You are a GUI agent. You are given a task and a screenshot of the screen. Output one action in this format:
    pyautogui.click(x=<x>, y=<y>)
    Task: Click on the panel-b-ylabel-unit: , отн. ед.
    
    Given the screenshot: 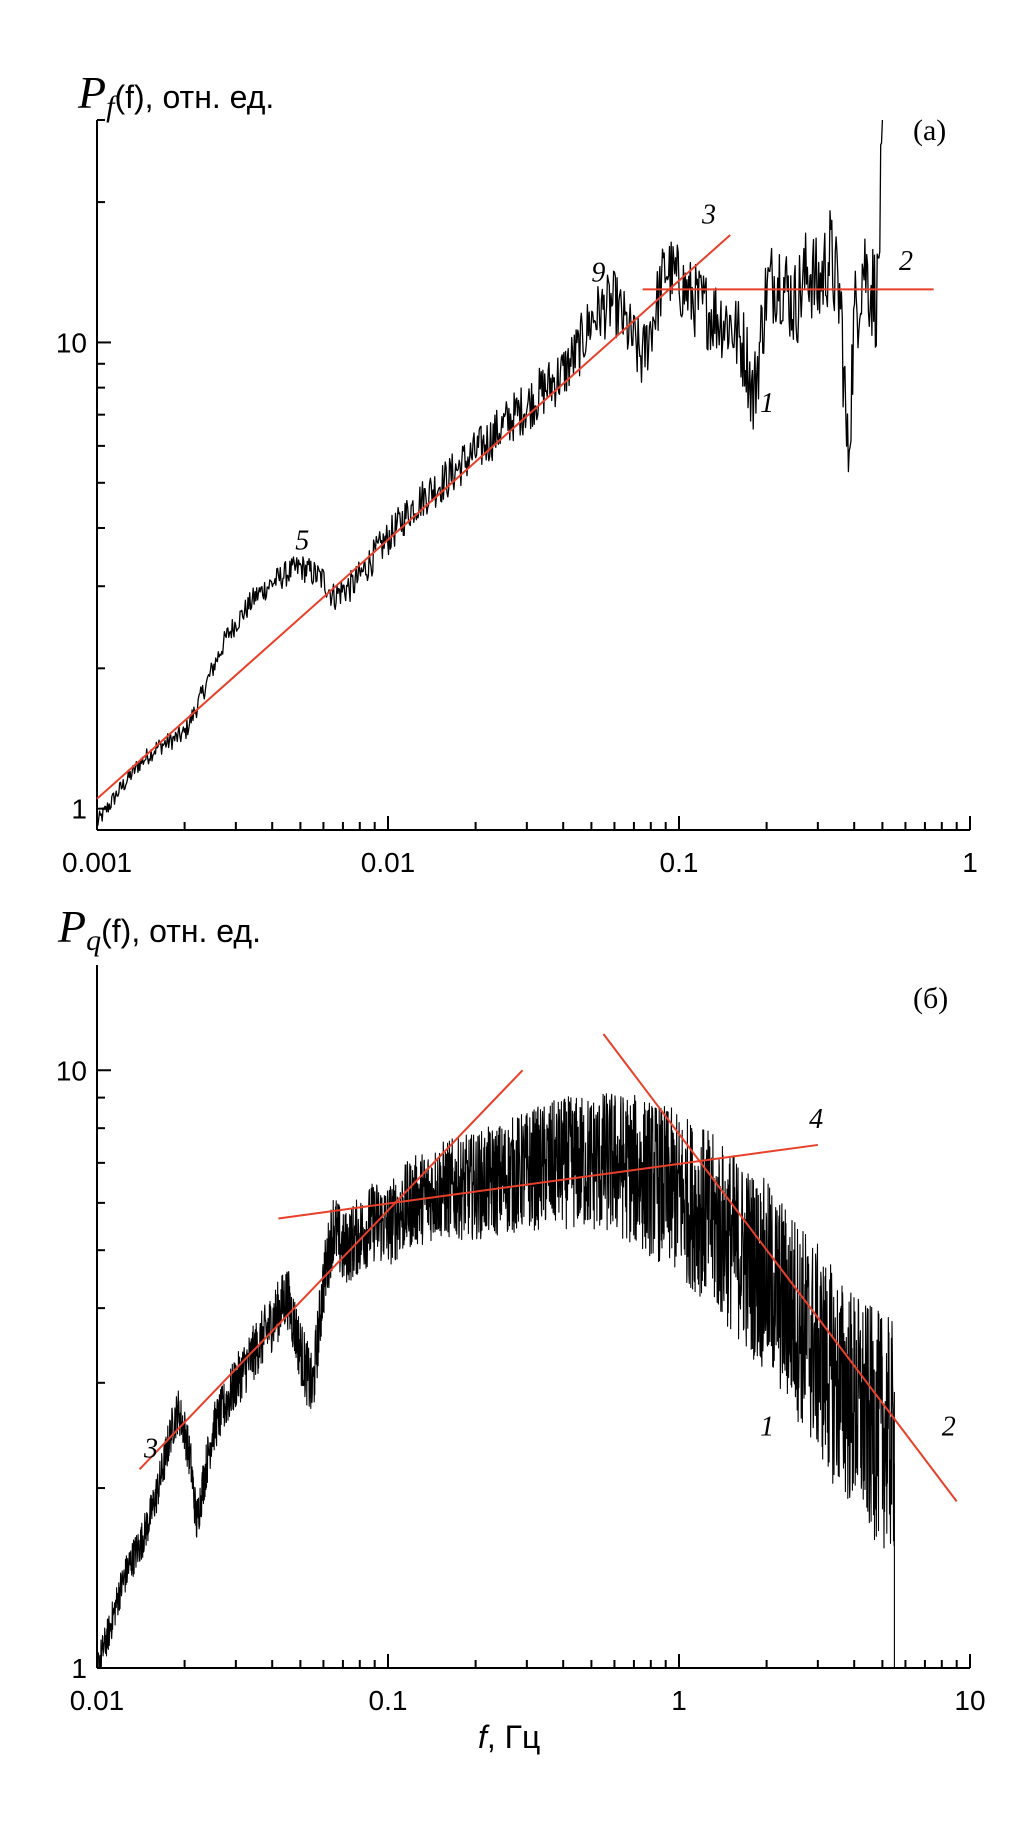 What is the action you would take?
    pyautogui.click(x=196, y=931)
    